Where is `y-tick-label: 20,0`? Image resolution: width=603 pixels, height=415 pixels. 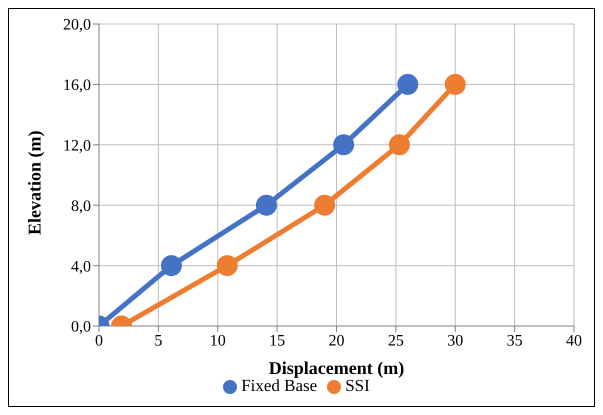
y-tick-label: 20,0 is located at coordinates (77, 25).